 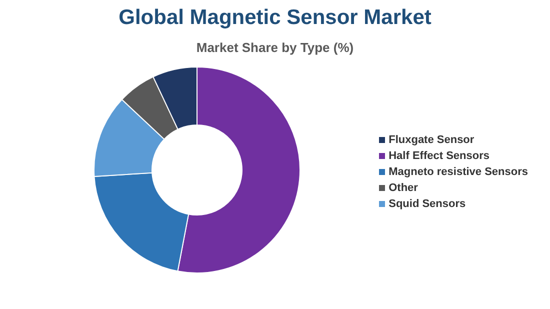 What do you see at coordinates (427, 204) in the screenshot?
I see `legend-label: Squid Sensors` at bounding box center [427, 204].